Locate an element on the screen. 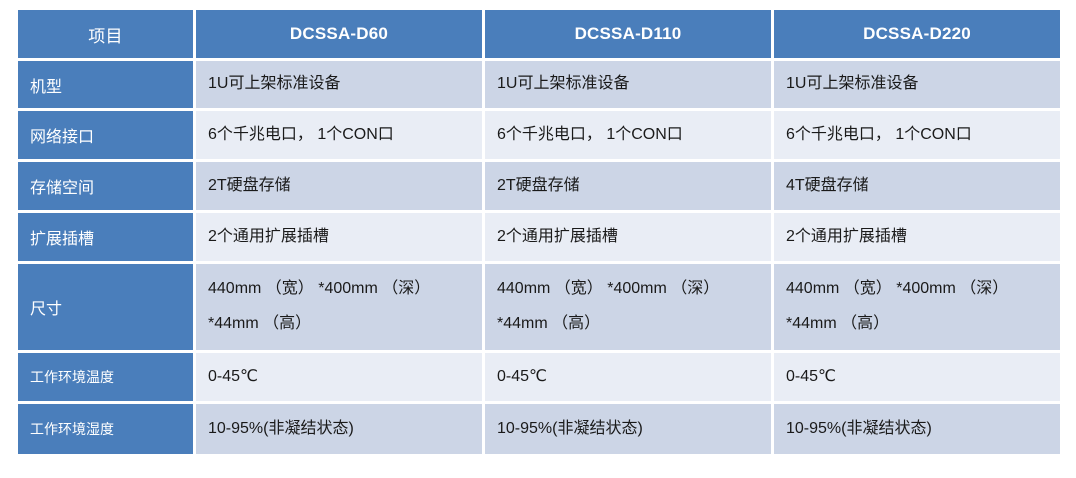 The image size is (1076, 478). cell-operating-temperature-d220: 0-45℃ is located at coordinates (917, 377).